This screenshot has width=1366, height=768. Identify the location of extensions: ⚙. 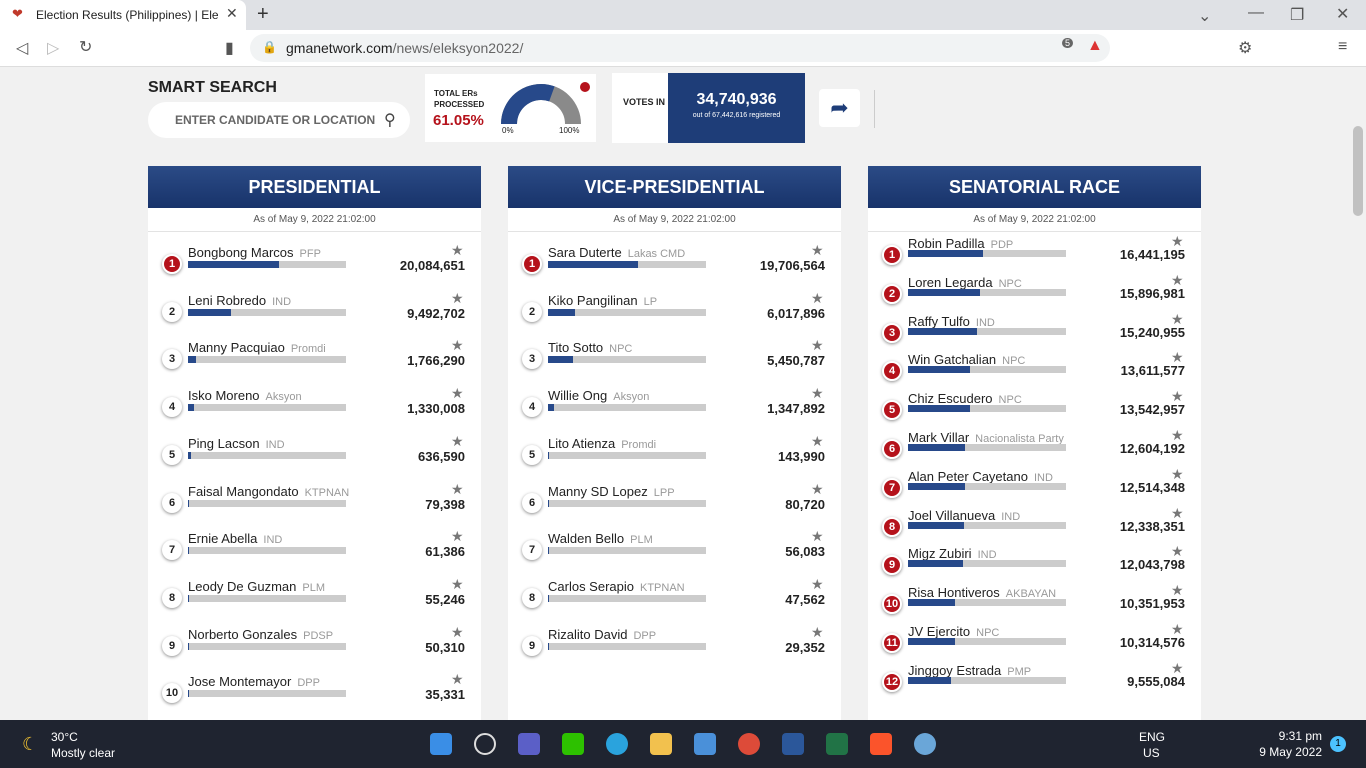
(1245, 48).